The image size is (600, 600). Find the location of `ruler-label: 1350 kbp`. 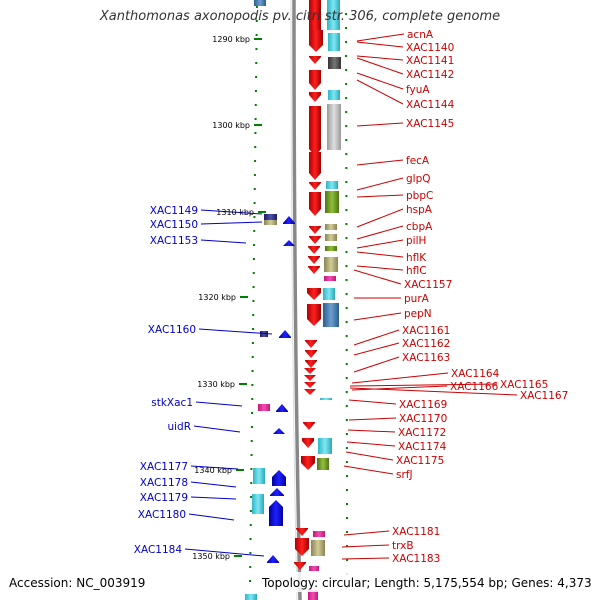

ruler-label: 1350 kbp is located at coordinates (211, 556).